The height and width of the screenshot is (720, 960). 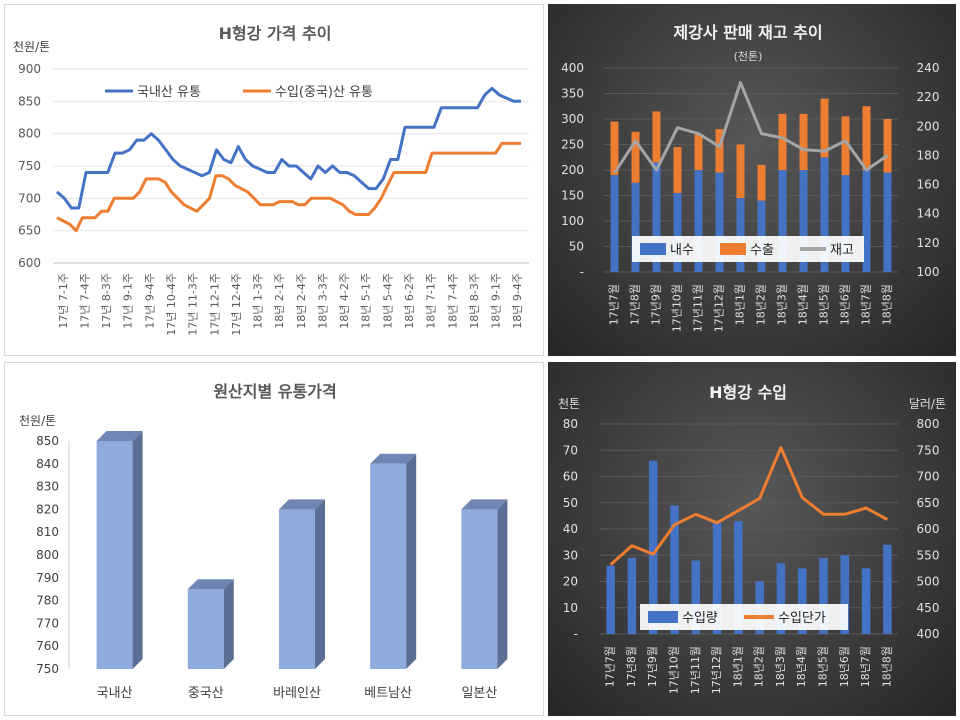 What do you see at coordinates (928, 155) in the screenshot?
I see `y2-tick-label: 180` at bounding box center [928, 155].